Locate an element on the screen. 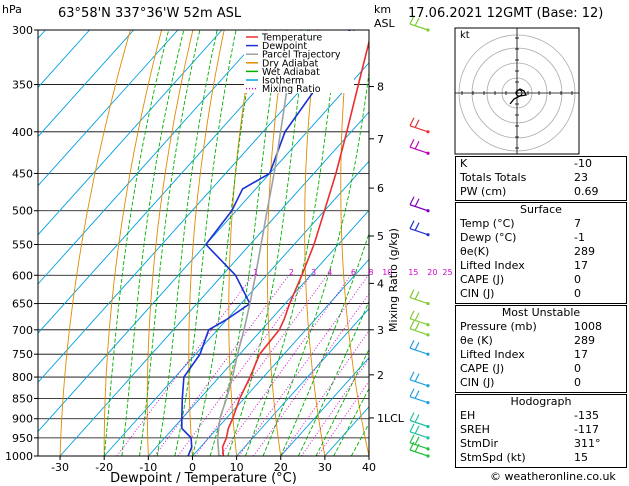 The height and width of the screenshot is (486, 629). series-parcel-trajectory is located at coordinates (259, 243).